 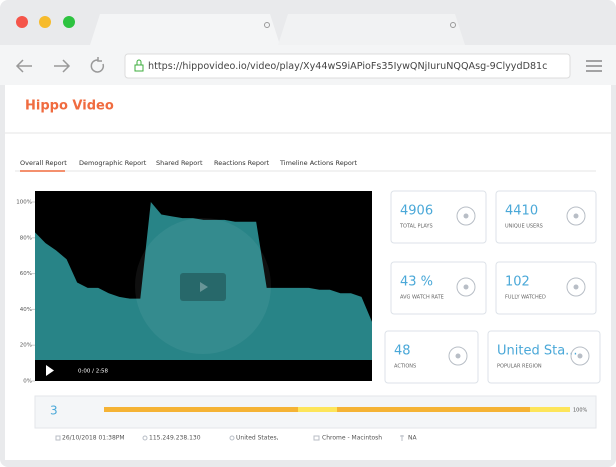 What do you see at coordinates (26, 346) in the screenshot?
I see `y-tick-label: 20%` at bounding box center [26, 346].